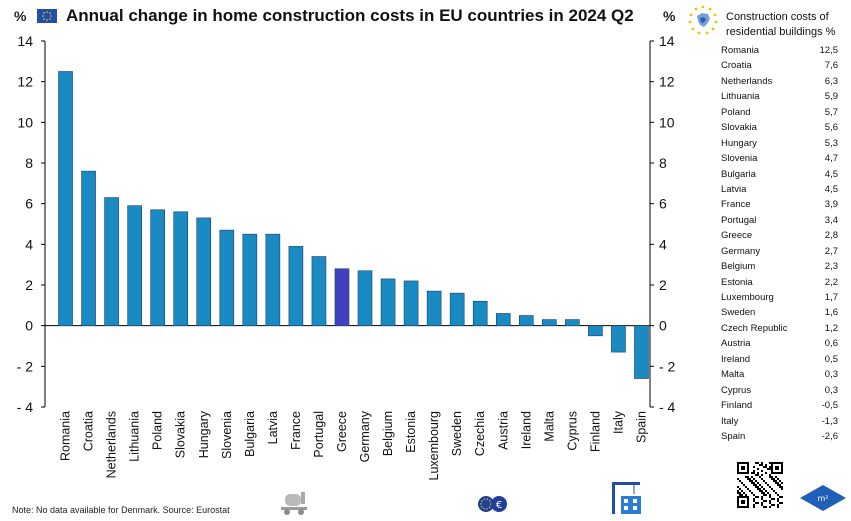  What do you see at coordinates (774, 437) in the screenshot?
I see `table-row: Spain -2,6` at bounding box center [774, 437].